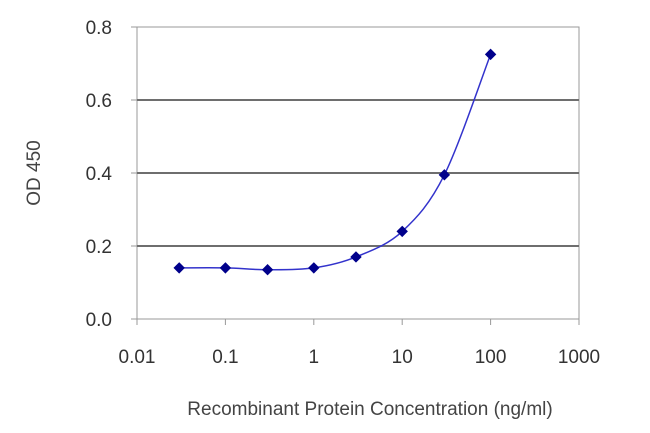 The height and width of the screenshot is (433, 650). I want to click on y-tick-label: 0.6, so click(99, 101).